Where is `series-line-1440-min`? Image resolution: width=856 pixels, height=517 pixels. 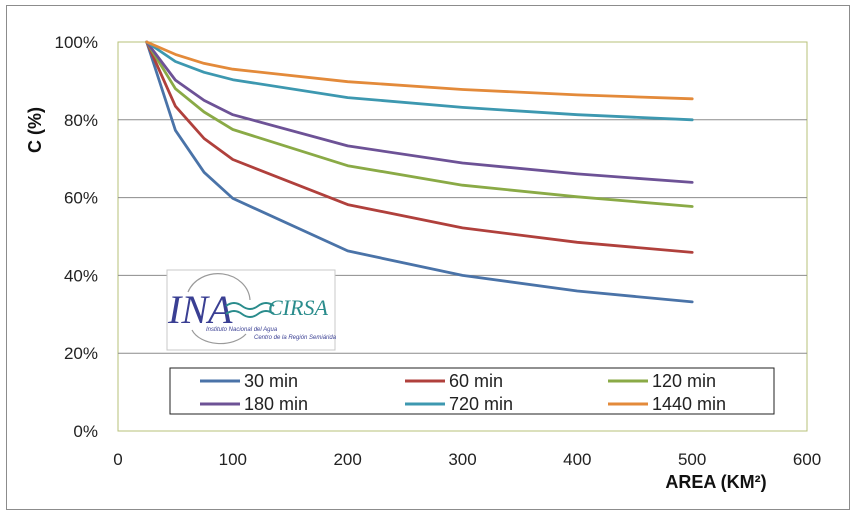 series-line-1440-min is located at coordinates (419, 70).